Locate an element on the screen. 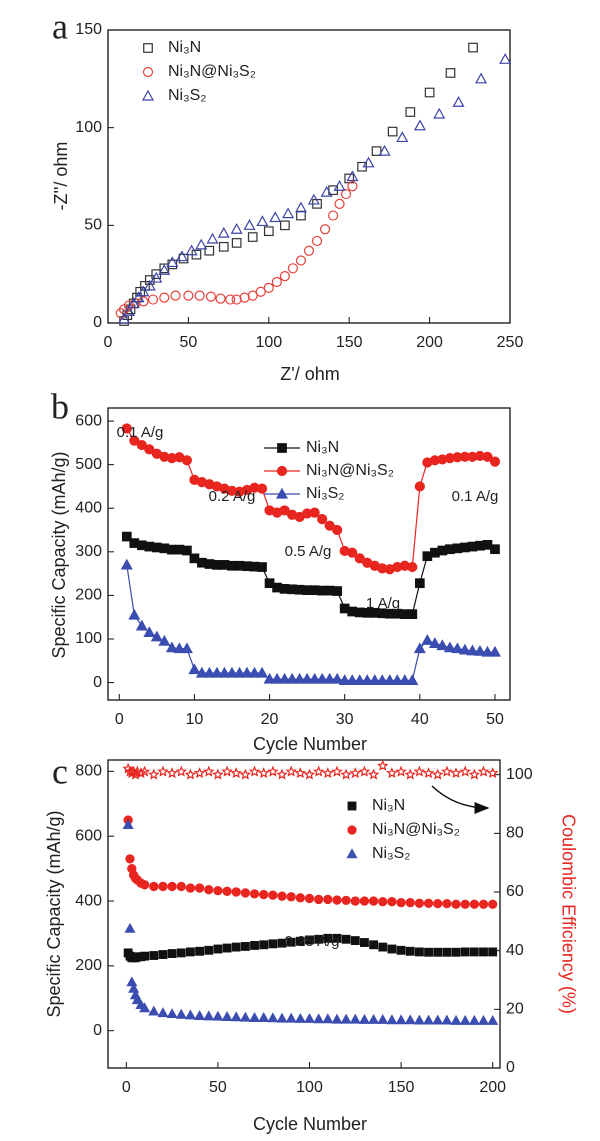 The image size is (600, 1141). annotation: 0.2 A/g is located at coordinates (232, 496).